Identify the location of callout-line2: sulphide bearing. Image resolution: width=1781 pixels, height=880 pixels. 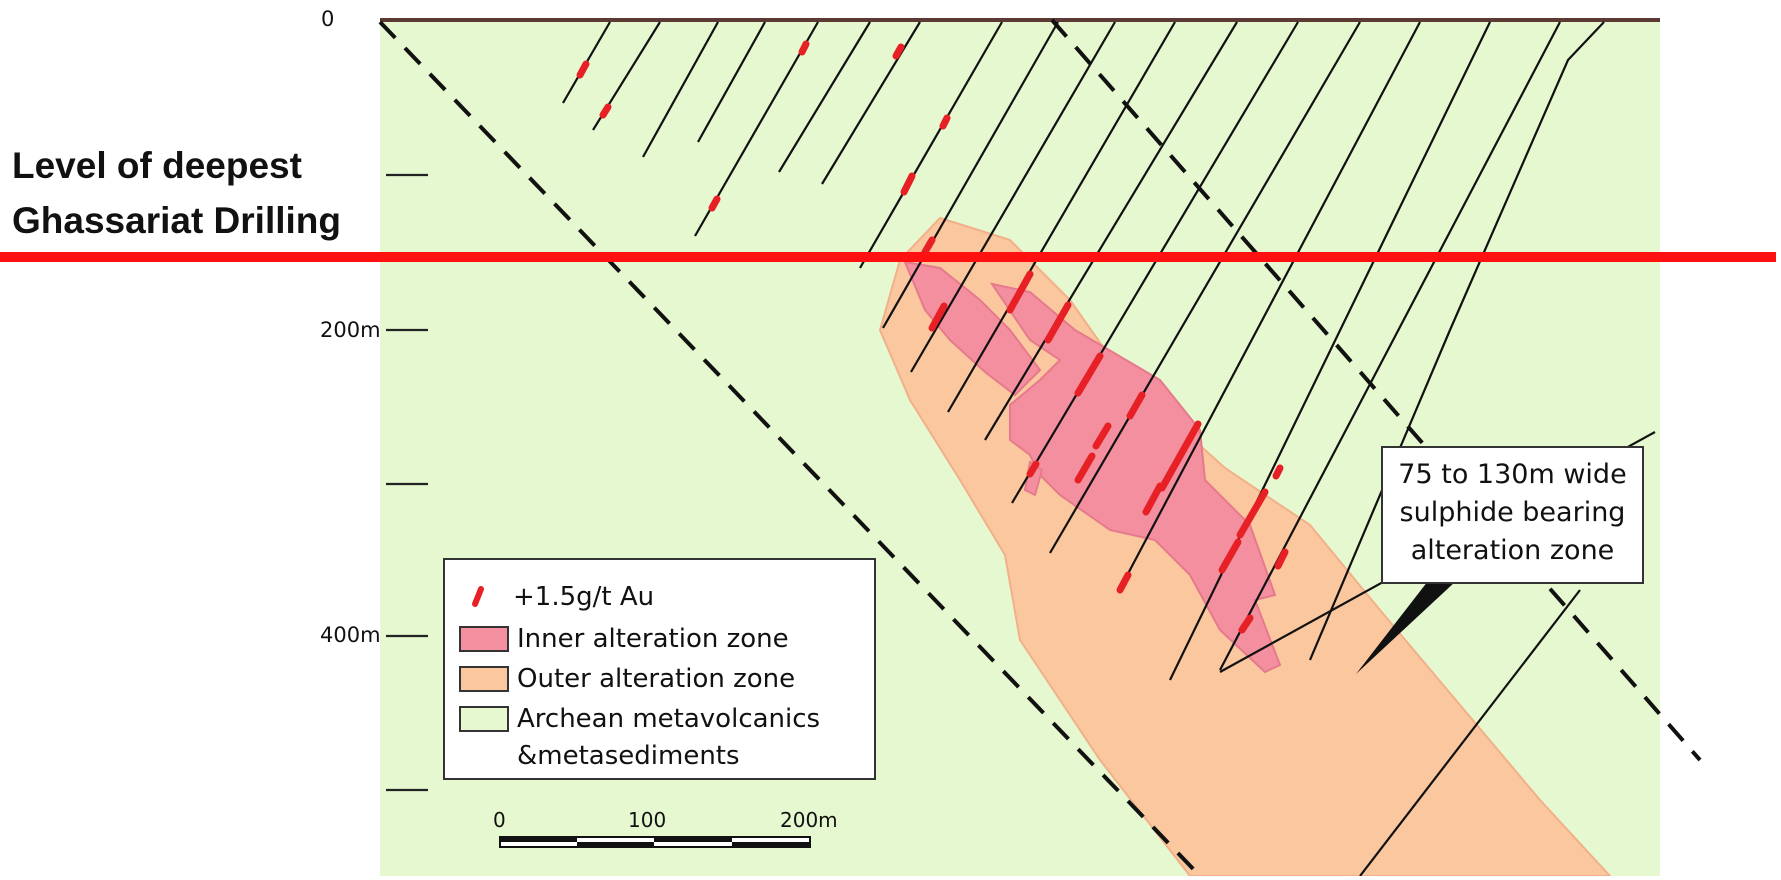
(1512, 512).